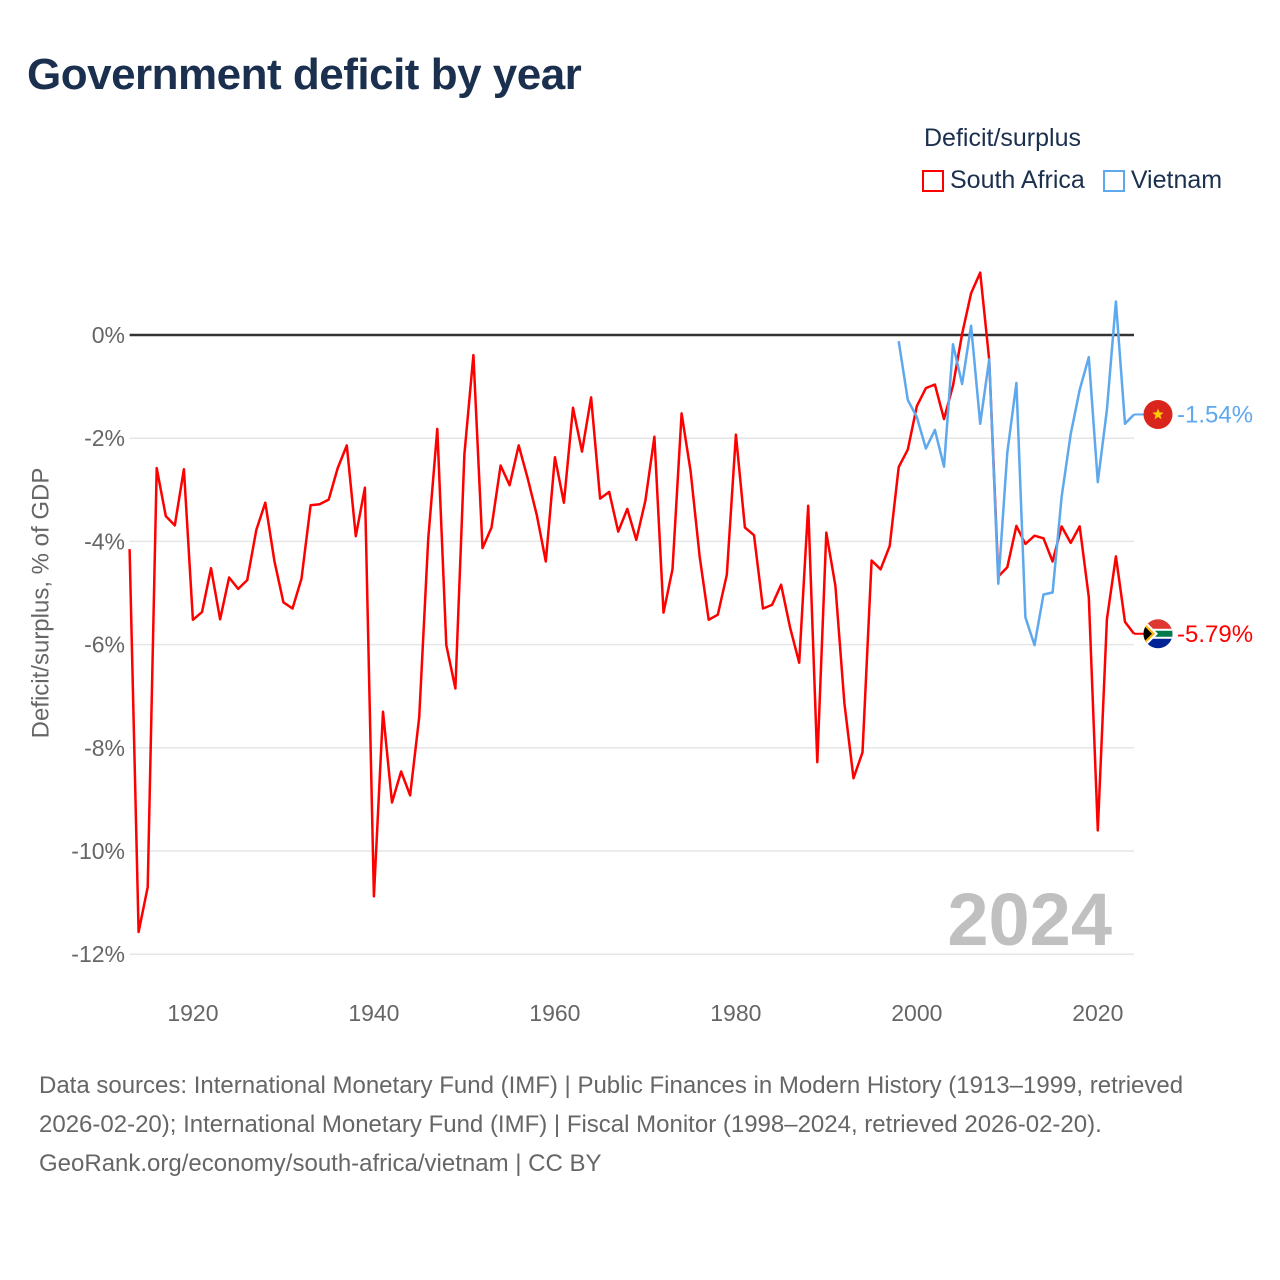  I want to click on x-axis-ticks: 1920 1940 1960 1980 2000 2020, so click(645, 1013).